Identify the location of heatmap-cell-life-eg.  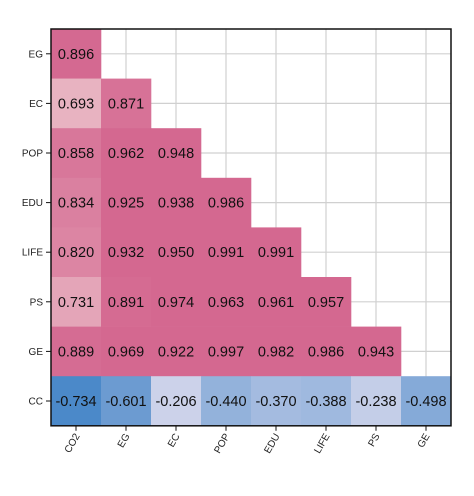
(126, 252).